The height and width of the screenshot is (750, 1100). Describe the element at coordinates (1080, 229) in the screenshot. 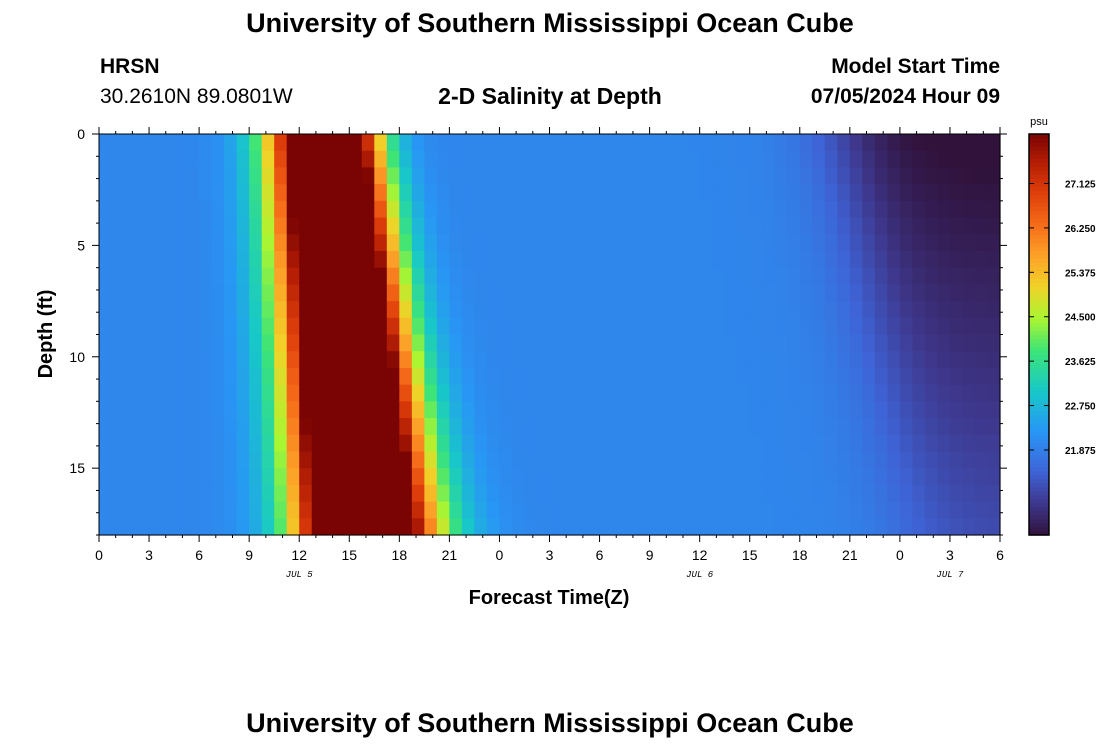

I see `colorbar-tick-label: 26.250` at that location.